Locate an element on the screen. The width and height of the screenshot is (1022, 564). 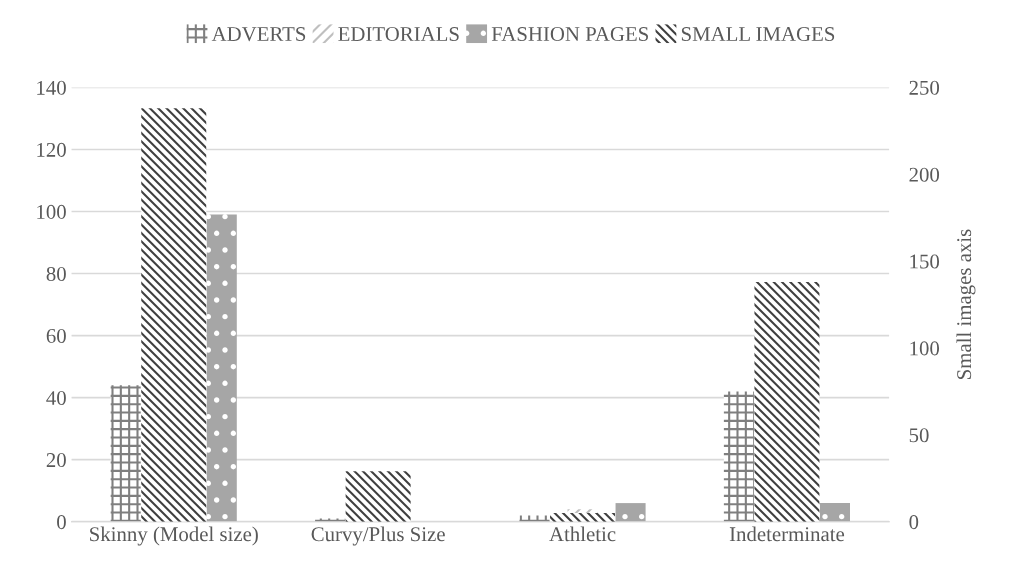
y-tick-label: 20 is located at coordinates (56, 460).